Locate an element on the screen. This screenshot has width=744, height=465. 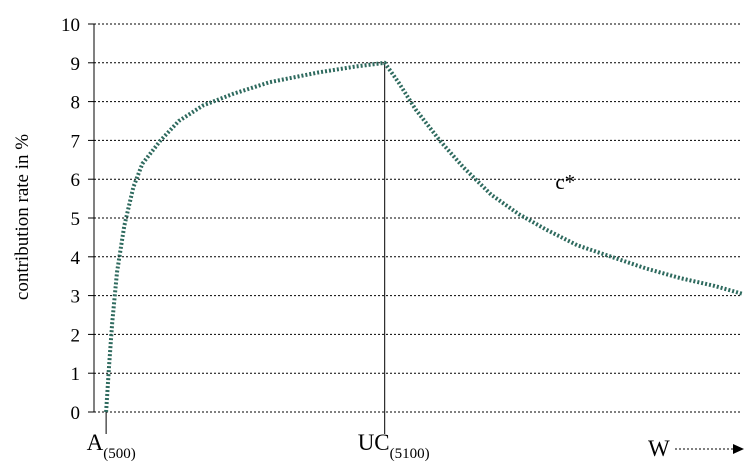
y-tick-label-7: 7 is located at coordinates (76, 141).